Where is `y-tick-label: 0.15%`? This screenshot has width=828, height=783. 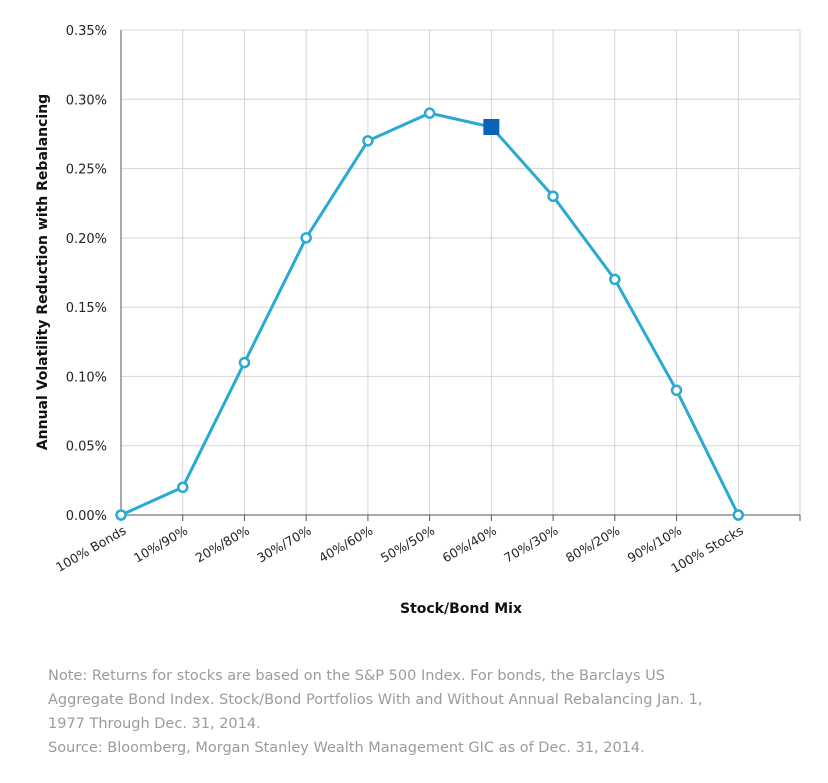
y-tick-label: 0.15% is located at coordinates (86, 308).